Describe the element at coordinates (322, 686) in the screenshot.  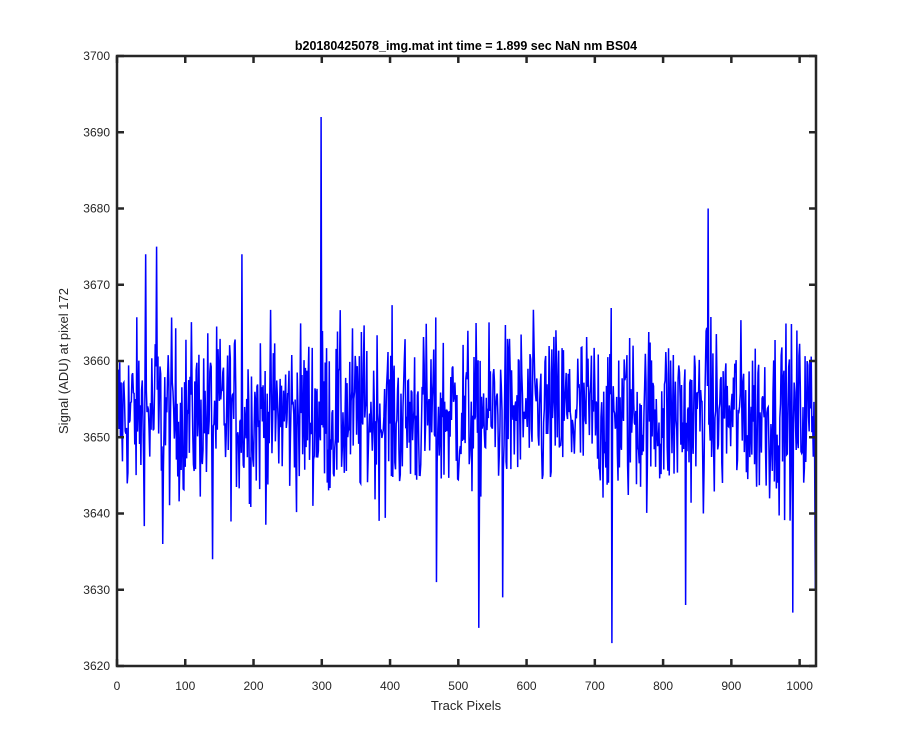
I see `x-tick-label: 300` at that location.